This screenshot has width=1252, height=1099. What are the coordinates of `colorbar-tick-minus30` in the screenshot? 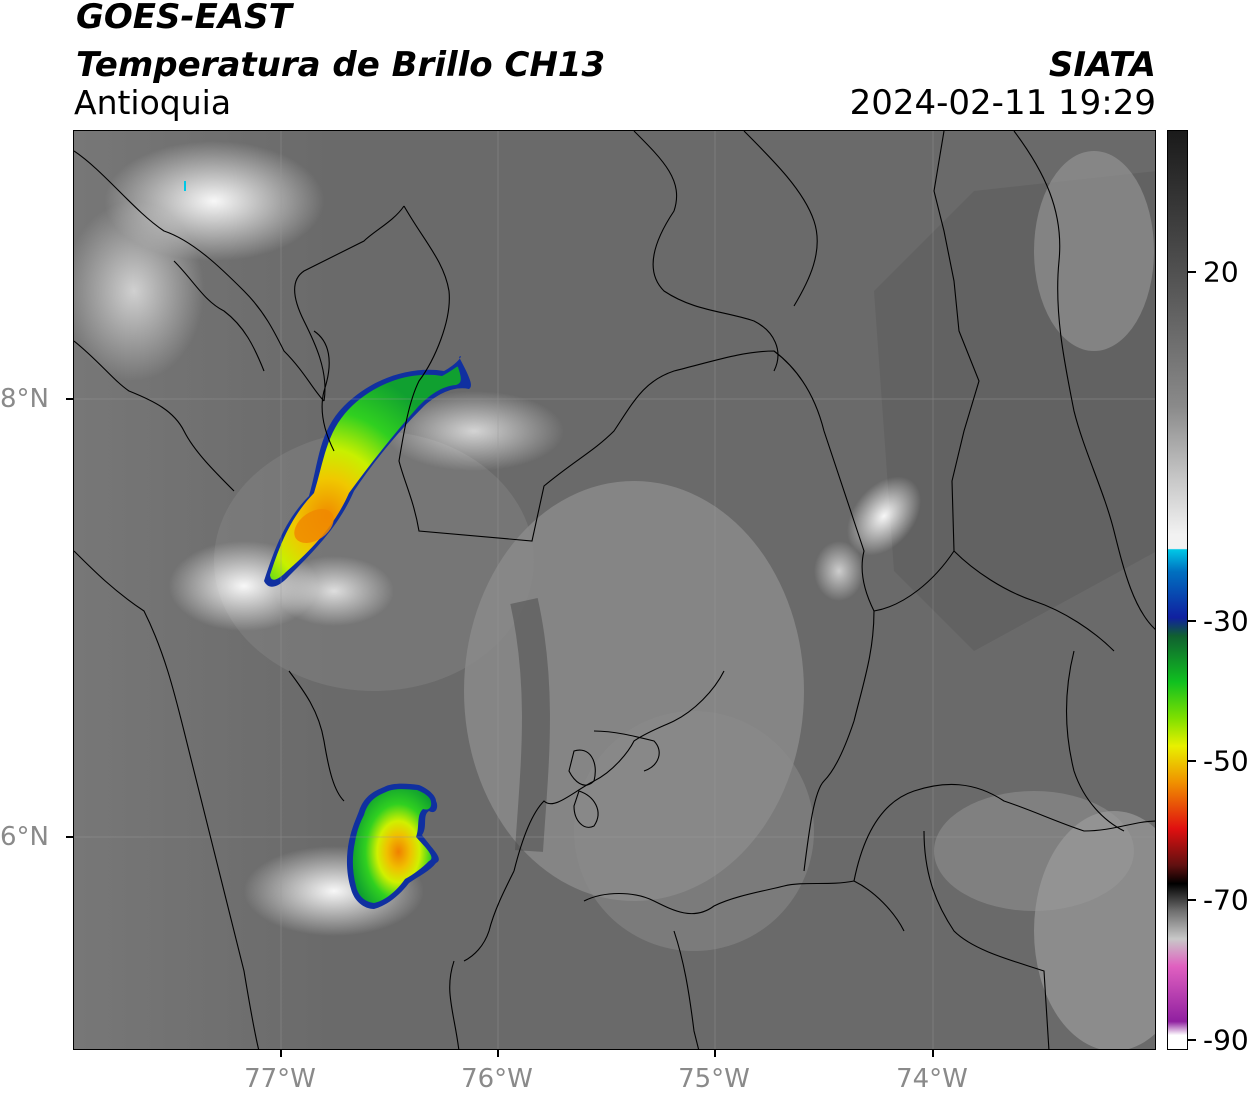 It's located at (1192, 621).